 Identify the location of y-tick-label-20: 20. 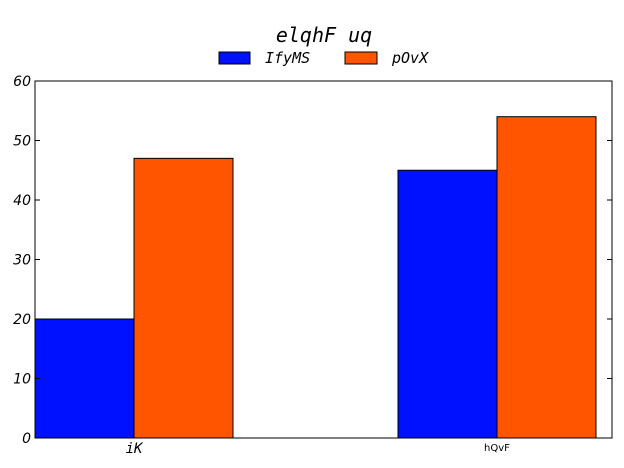
(22, 320).